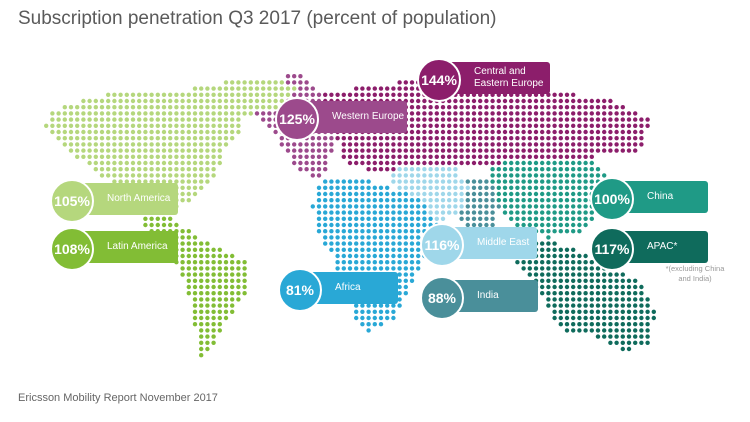  What do you see at coordinates (300, 290) in the screenshot?
I see `value-circle-africa: 81%` at bounding box center [300, 290].